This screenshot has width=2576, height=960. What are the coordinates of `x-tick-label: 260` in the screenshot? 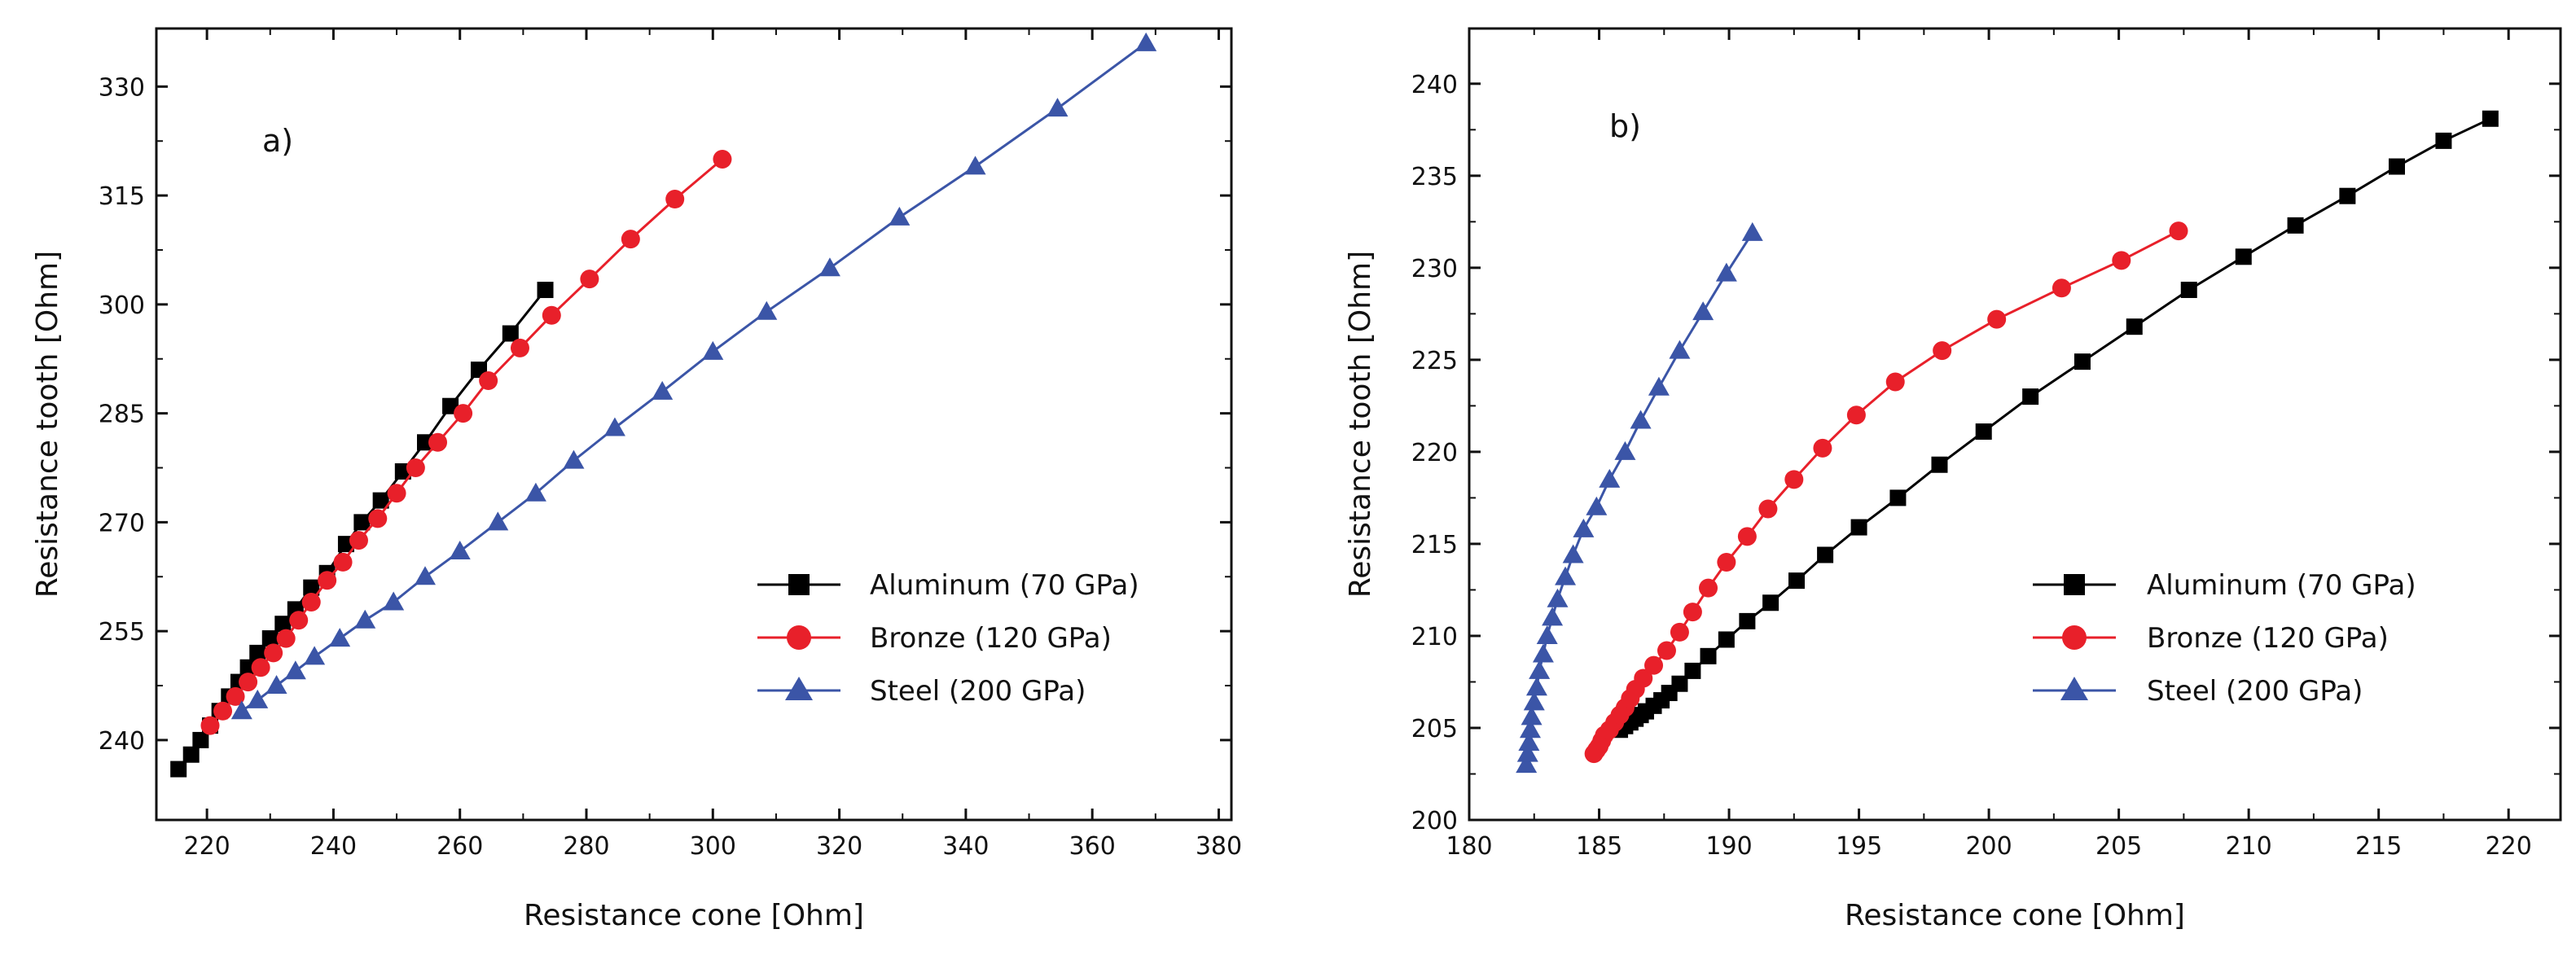 It's located at (460, 846).